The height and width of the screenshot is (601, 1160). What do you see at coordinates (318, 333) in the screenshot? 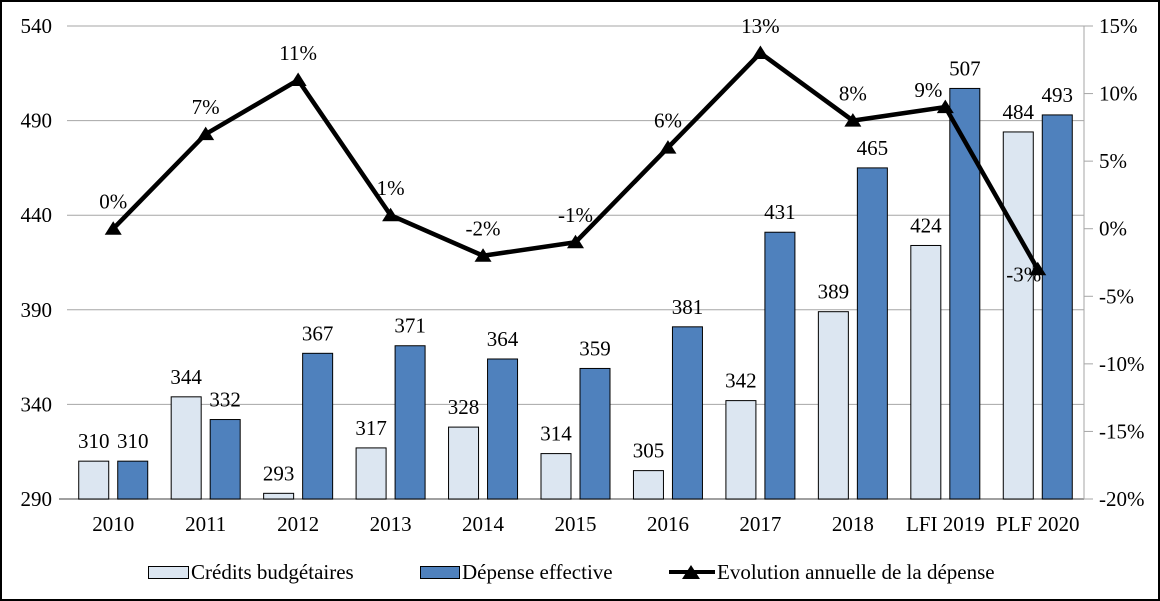
I see `bar-value-label: 367` at bounding box center [318, 333].